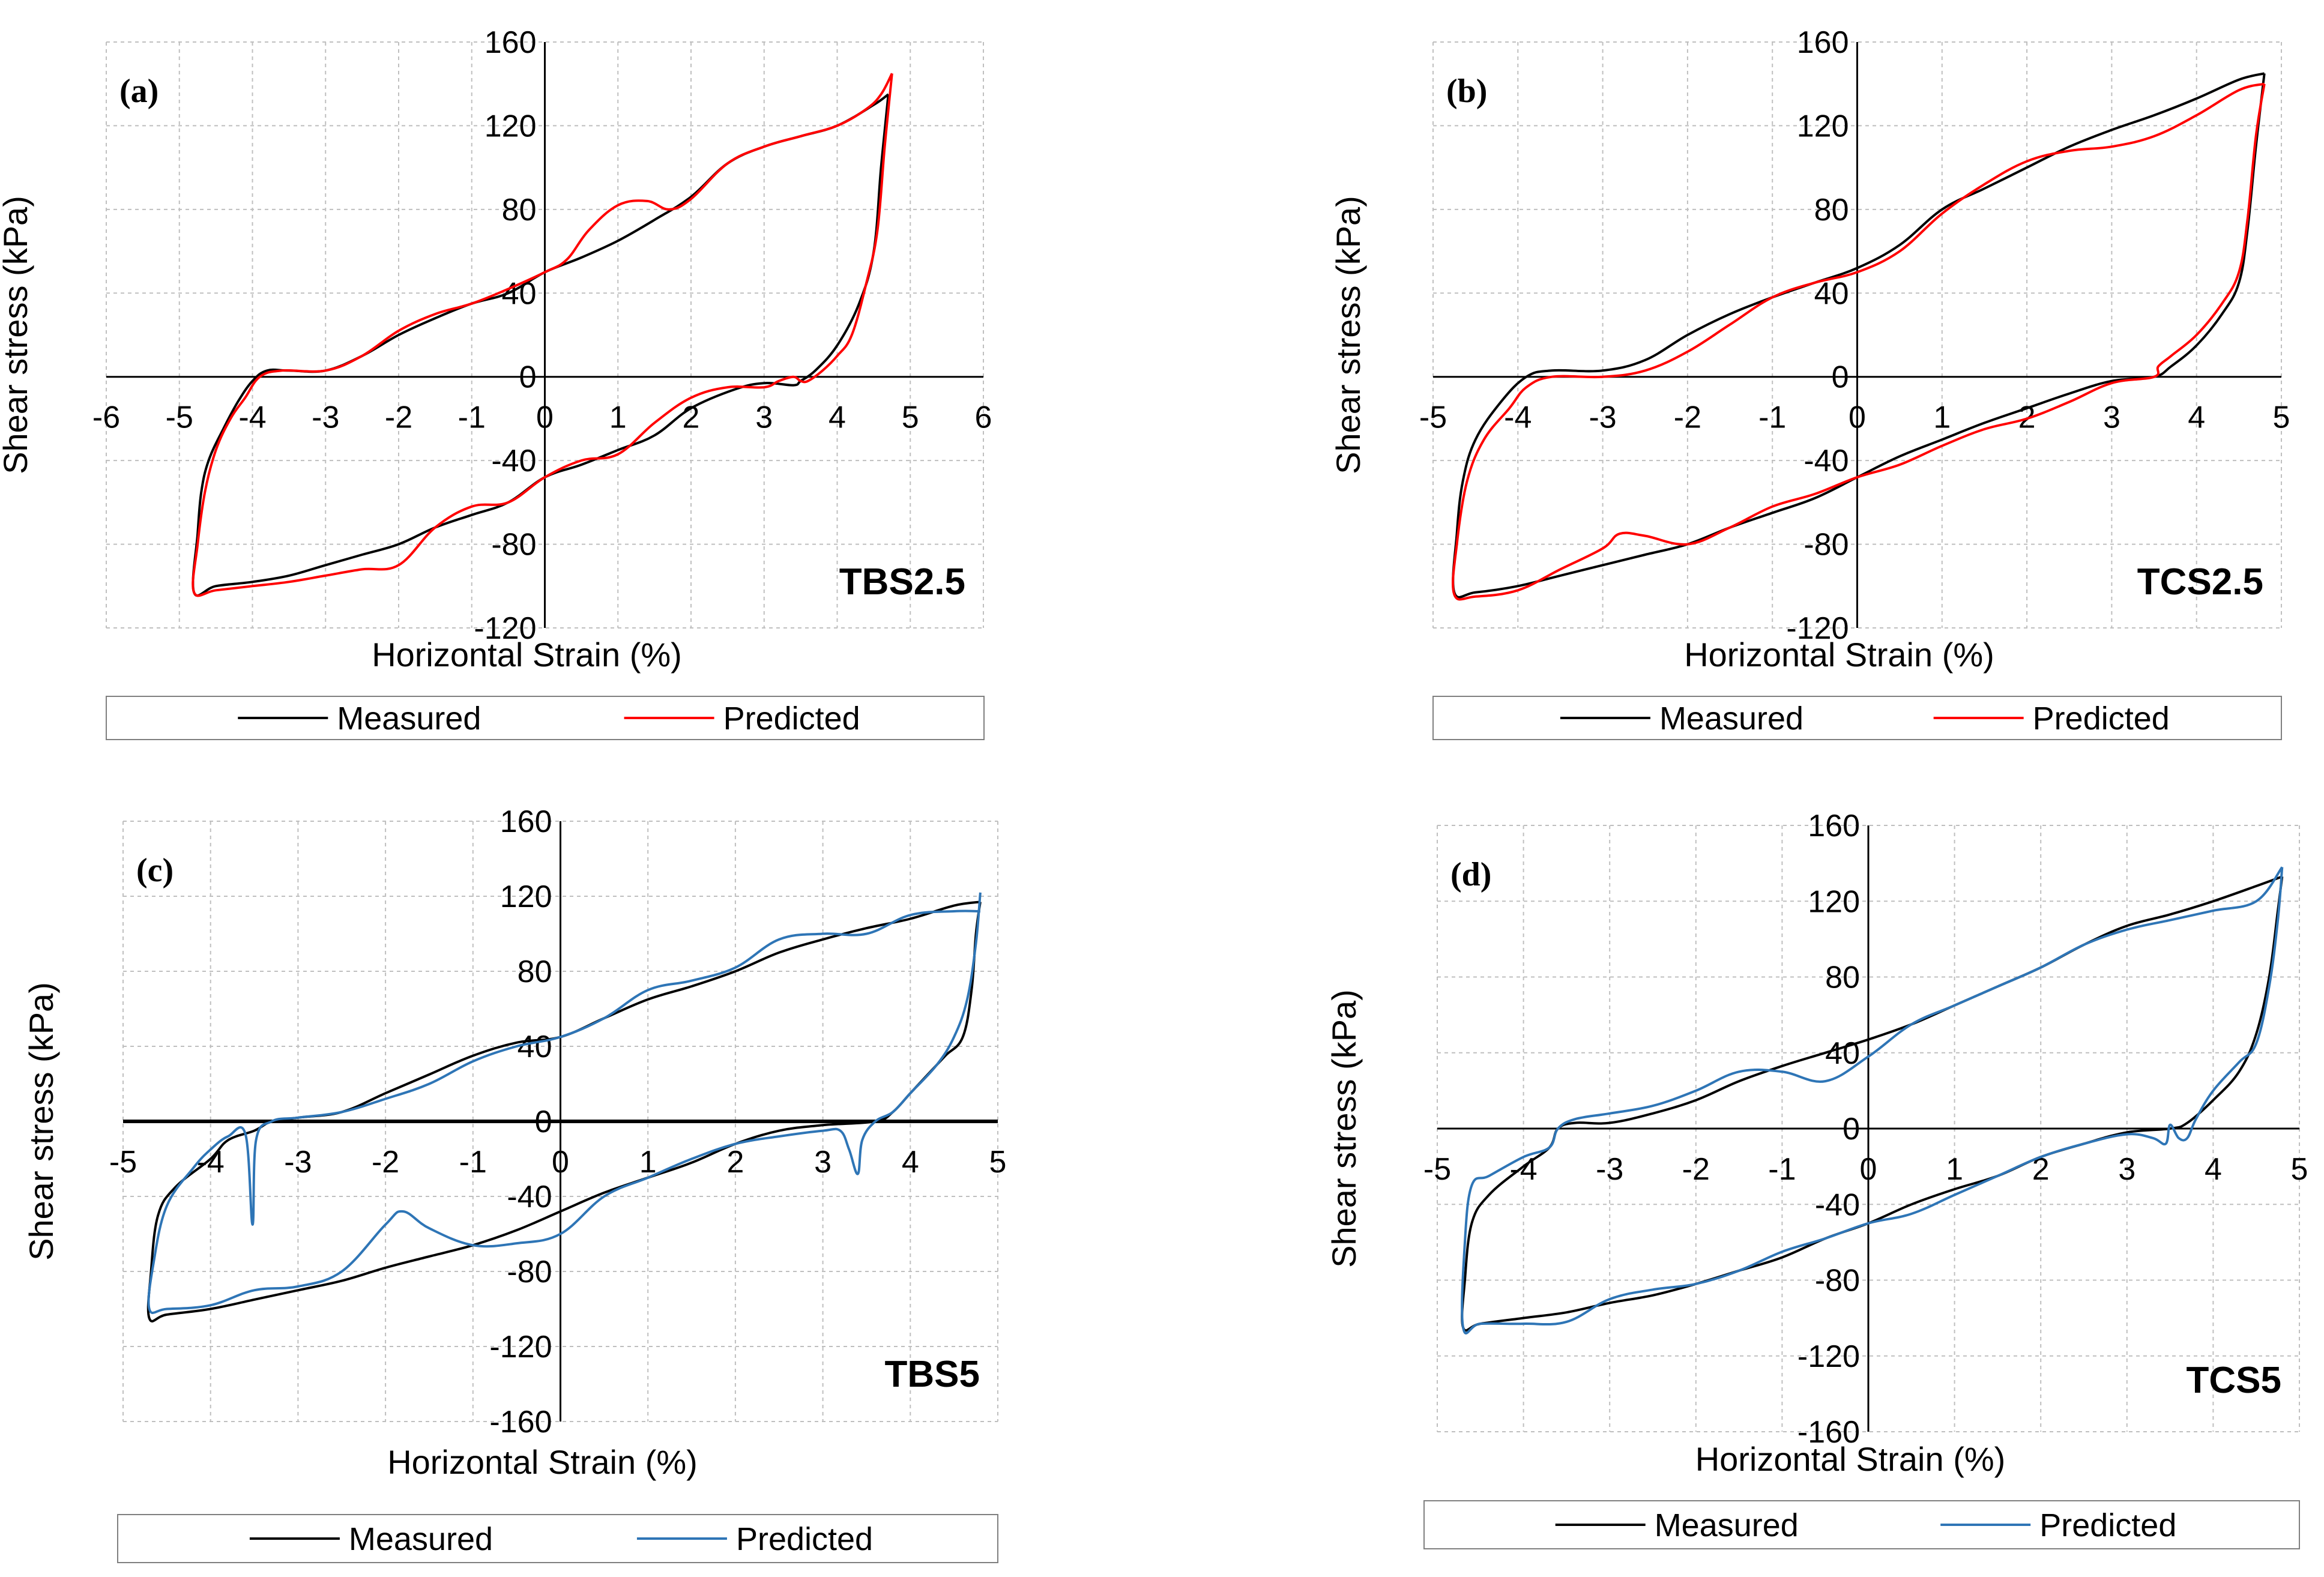 The width and height of the screenshot is (2324, 1577). I want to click on panel-label: (c), so click(155, 870).